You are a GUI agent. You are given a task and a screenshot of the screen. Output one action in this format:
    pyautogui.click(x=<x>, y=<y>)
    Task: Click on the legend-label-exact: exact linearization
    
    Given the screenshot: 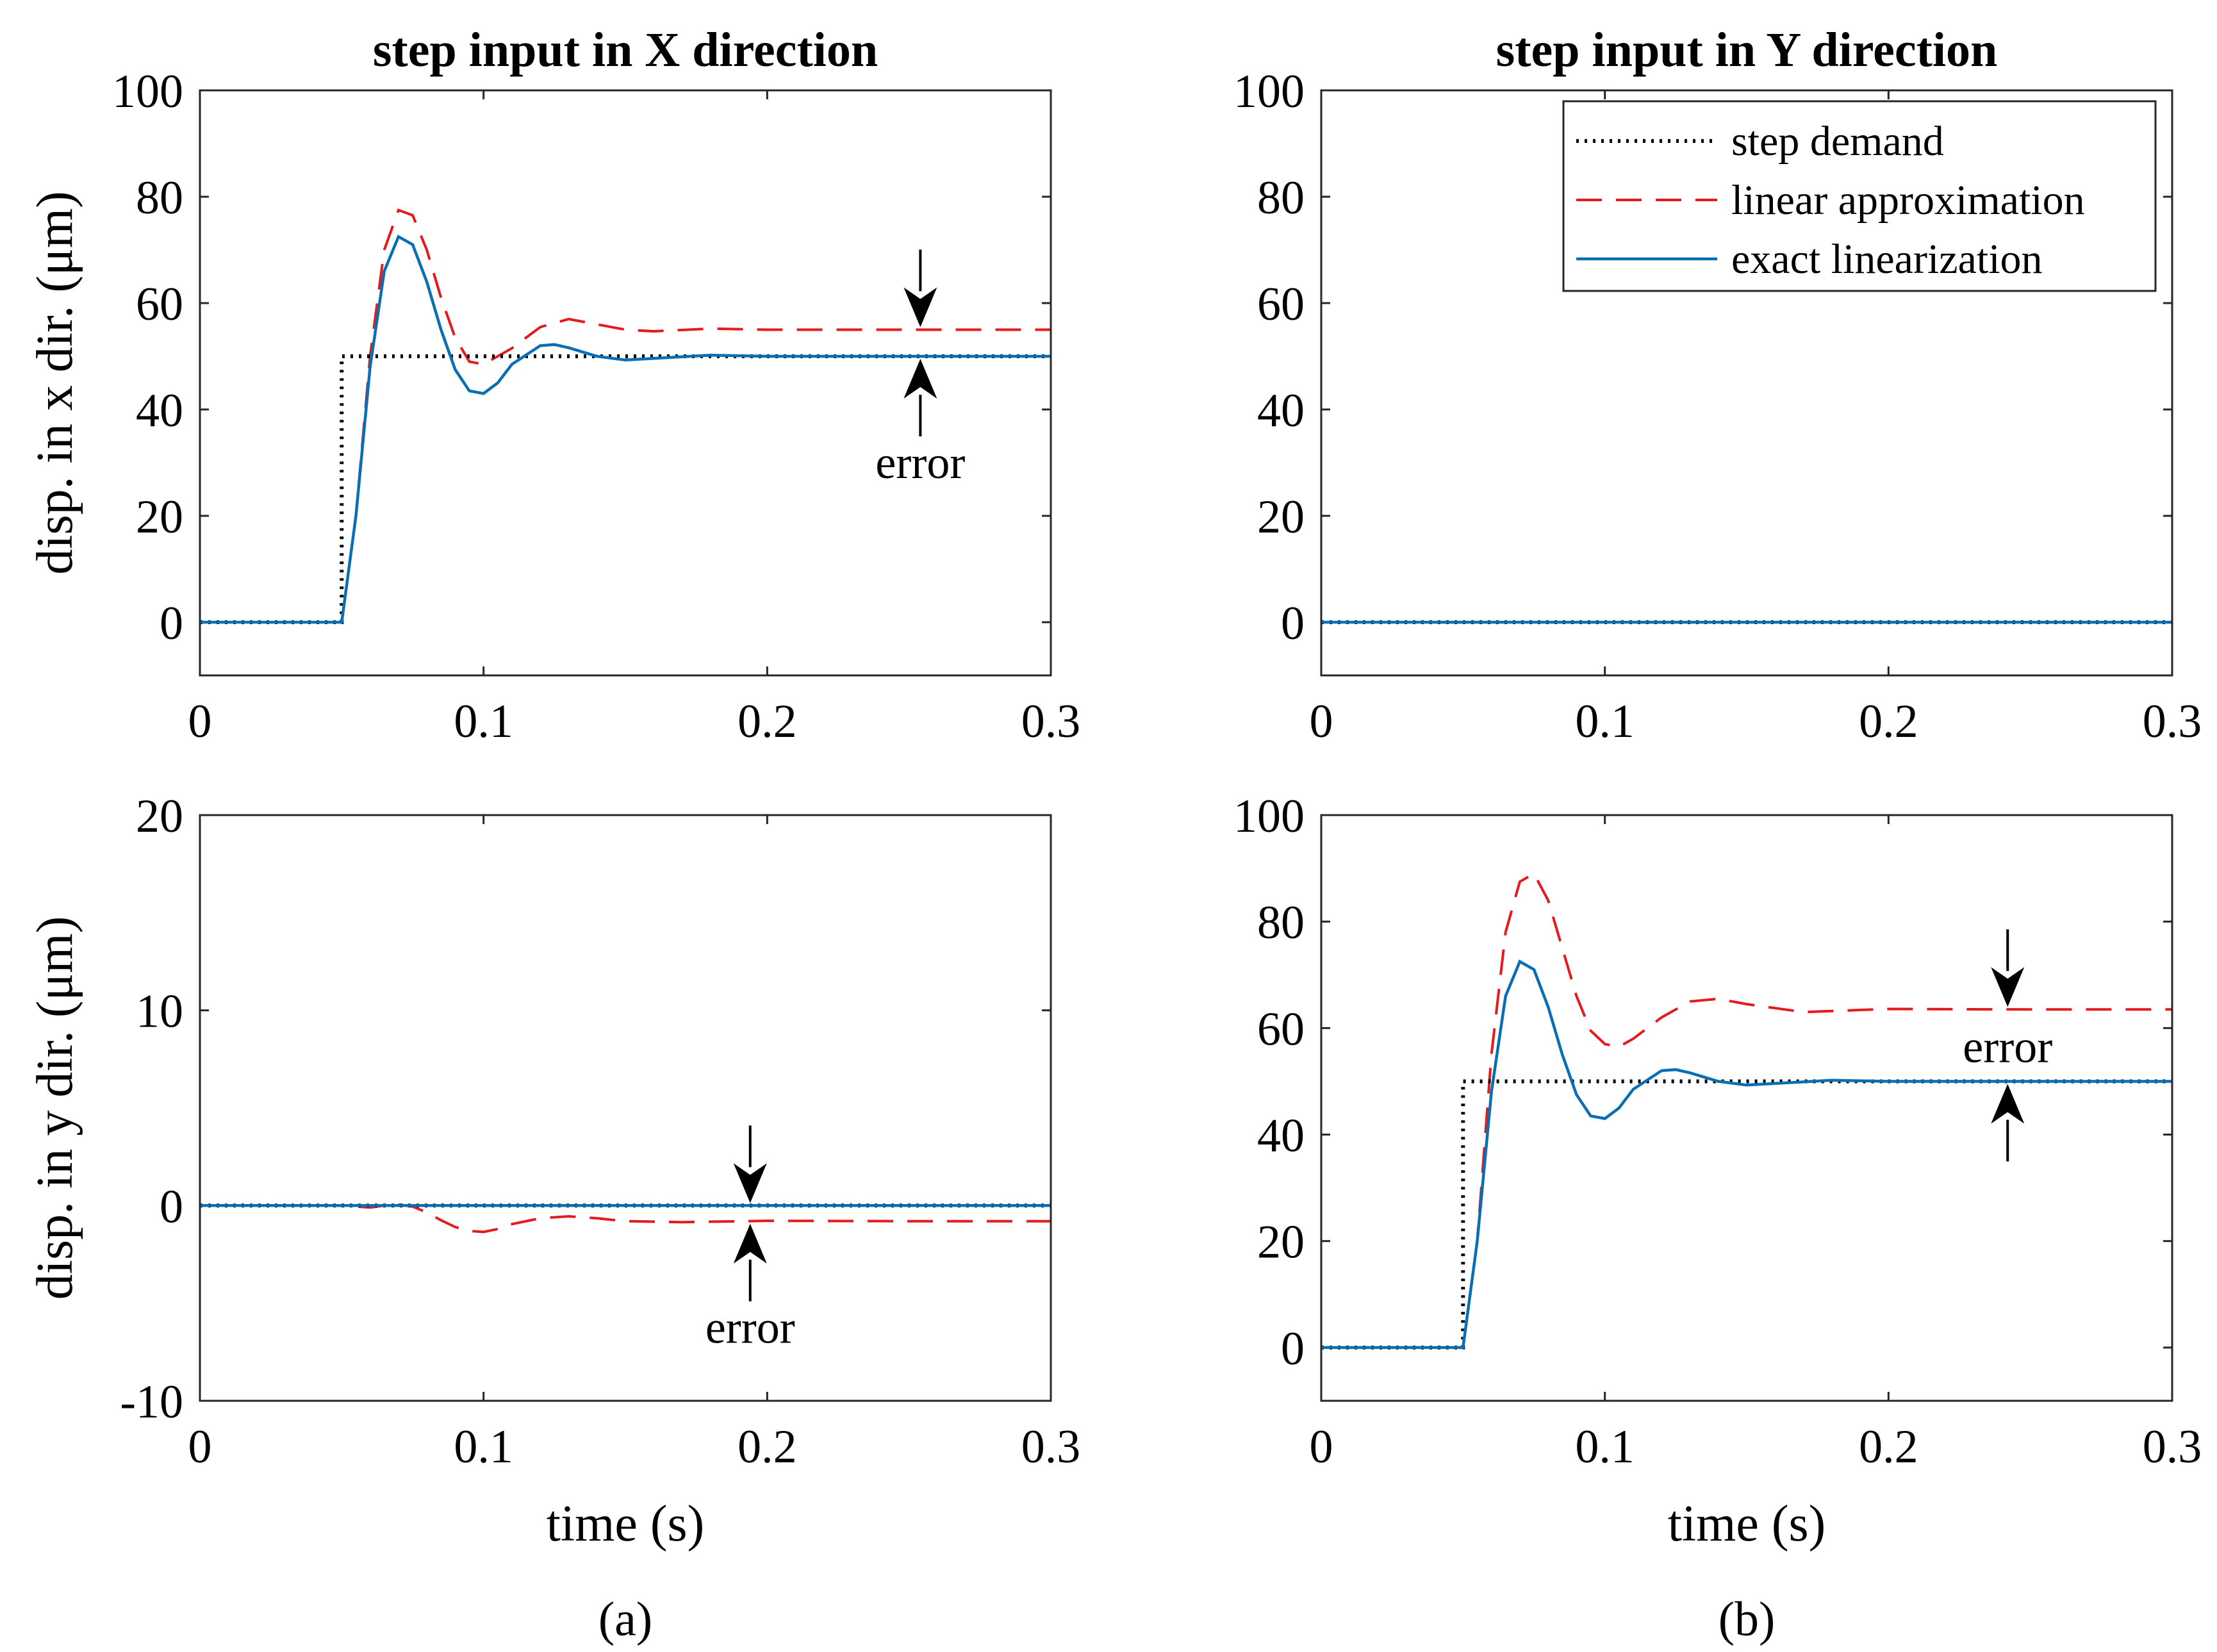 What is the action you would take?
    pyautogui.click(x=1887, y=259)
    